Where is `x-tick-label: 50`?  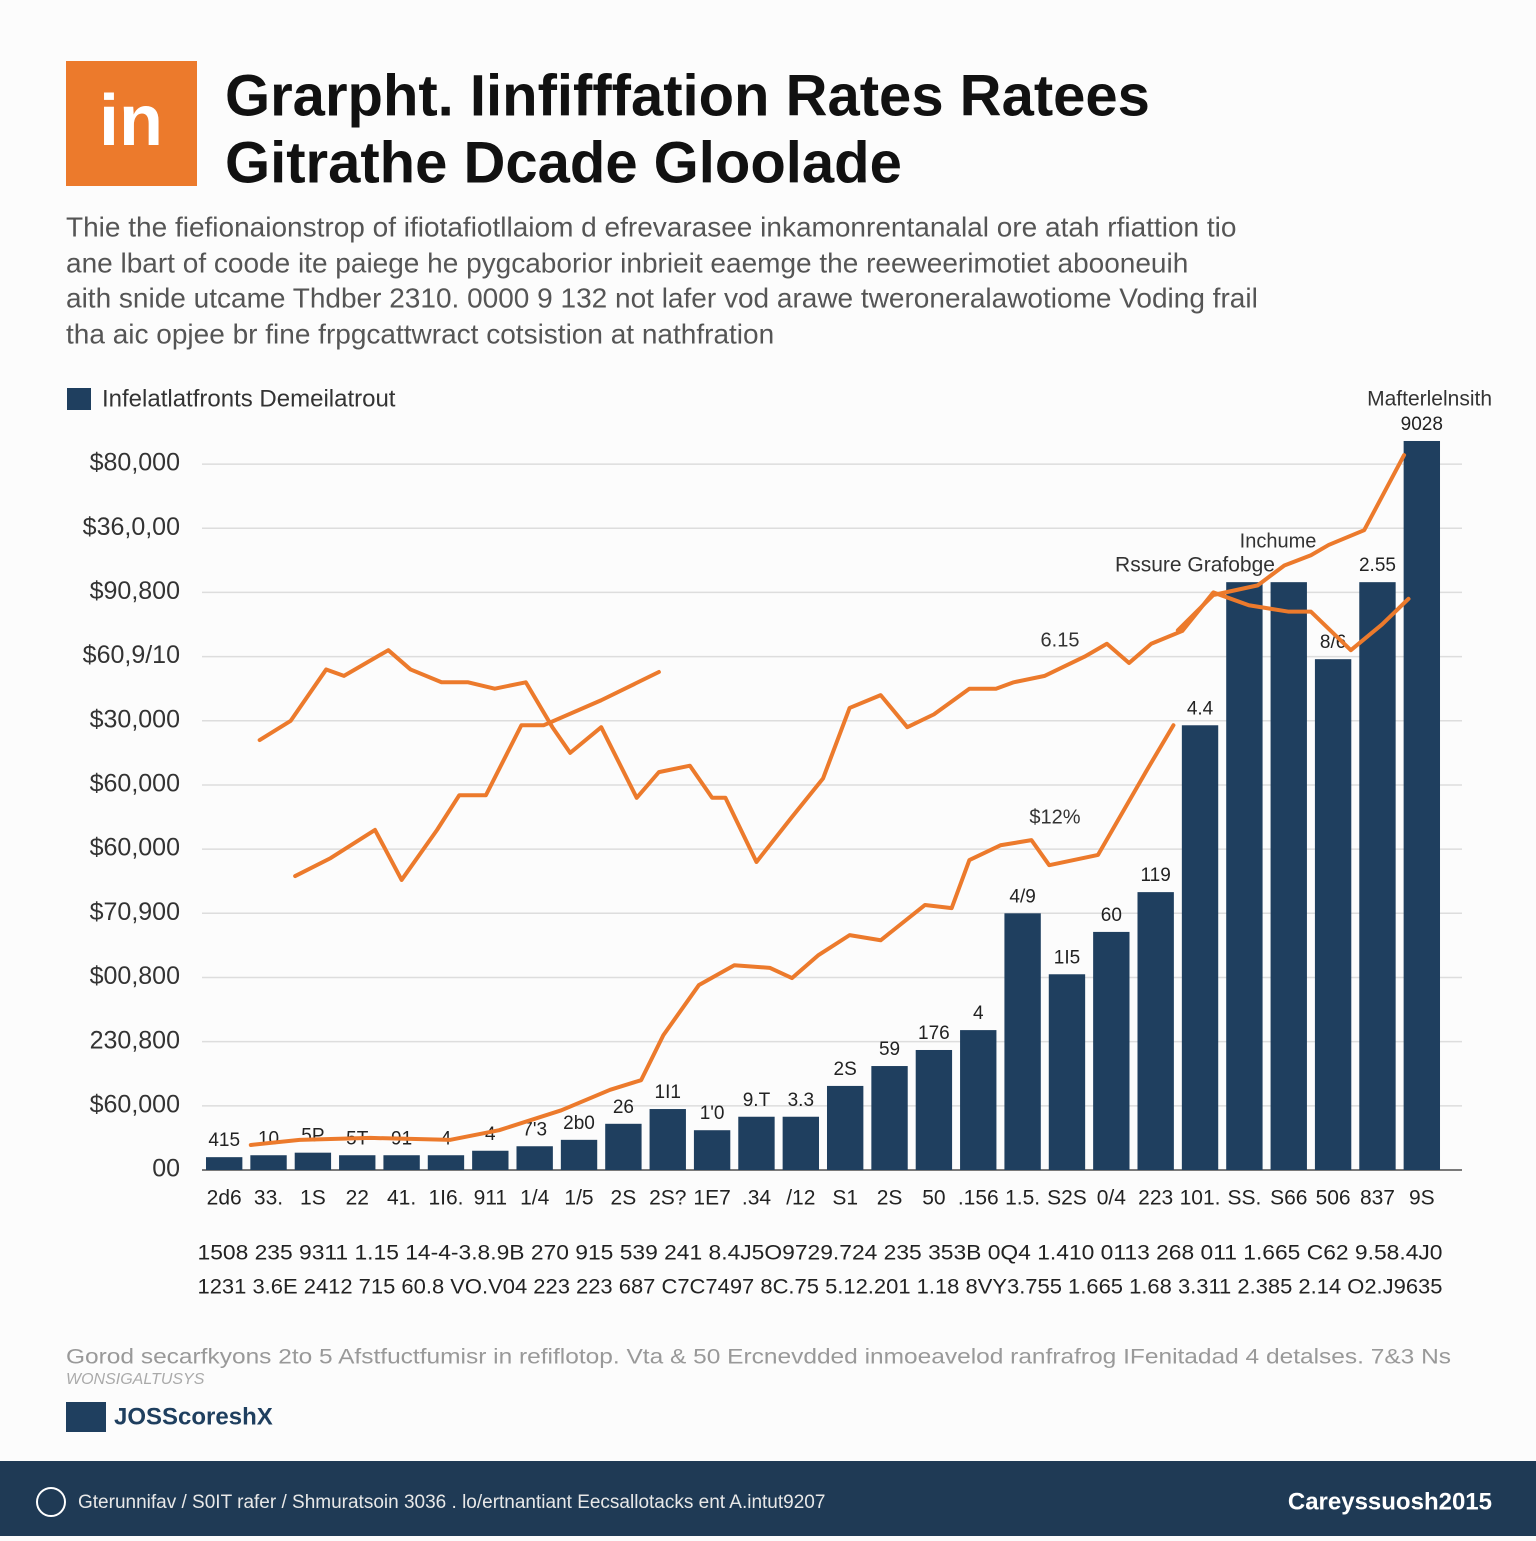 x-tick-label: 50 is located at coordinates (933, 1198).